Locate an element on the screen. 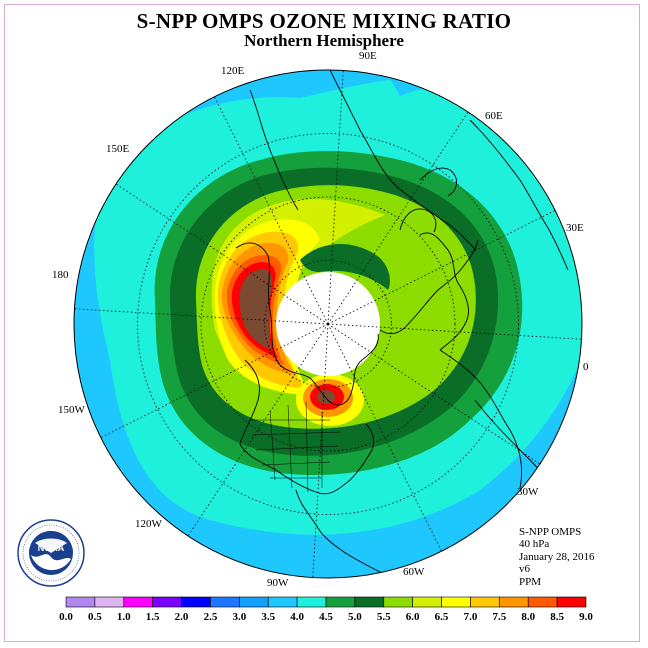 This screenshot has height=648, width=648. info-units: PPM is located at coordinates (530, 581).